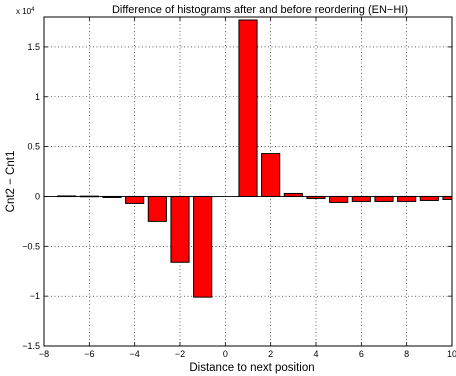 This screenshot has height=376, width=456. What do you see at coordinates (451, 354) in the screenshot?
I see `x-tick-label: 10` at bounding box center [451, 354].